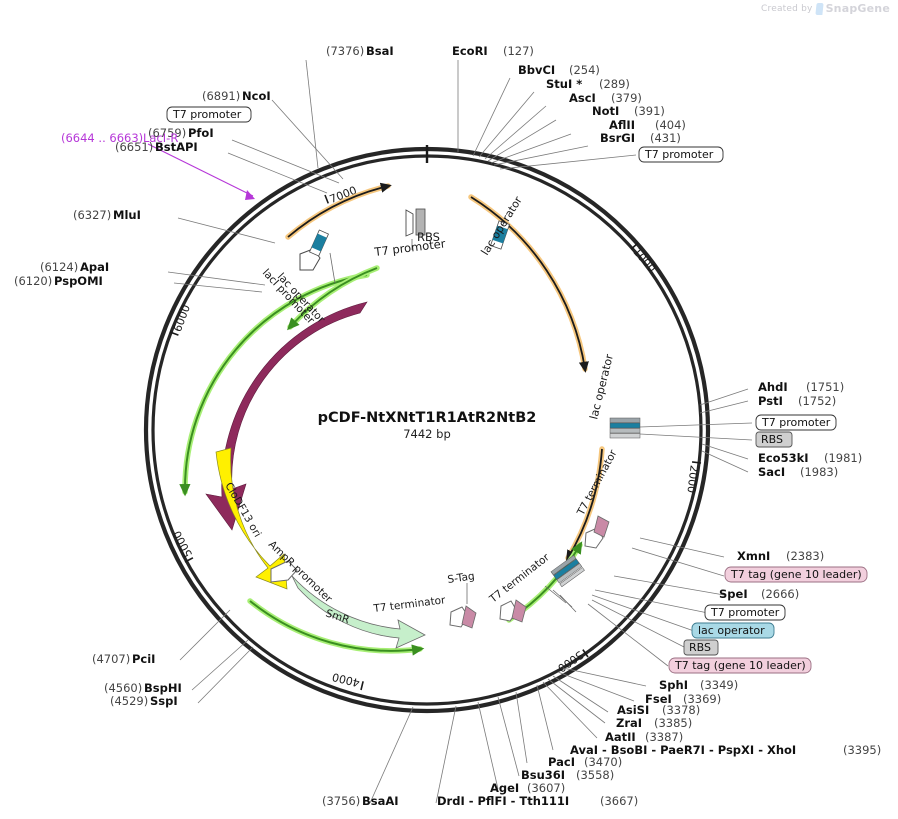  Describe the element at coordinates (629, 723) in the screenshot. I see `svg-text: ZraI` at that location.